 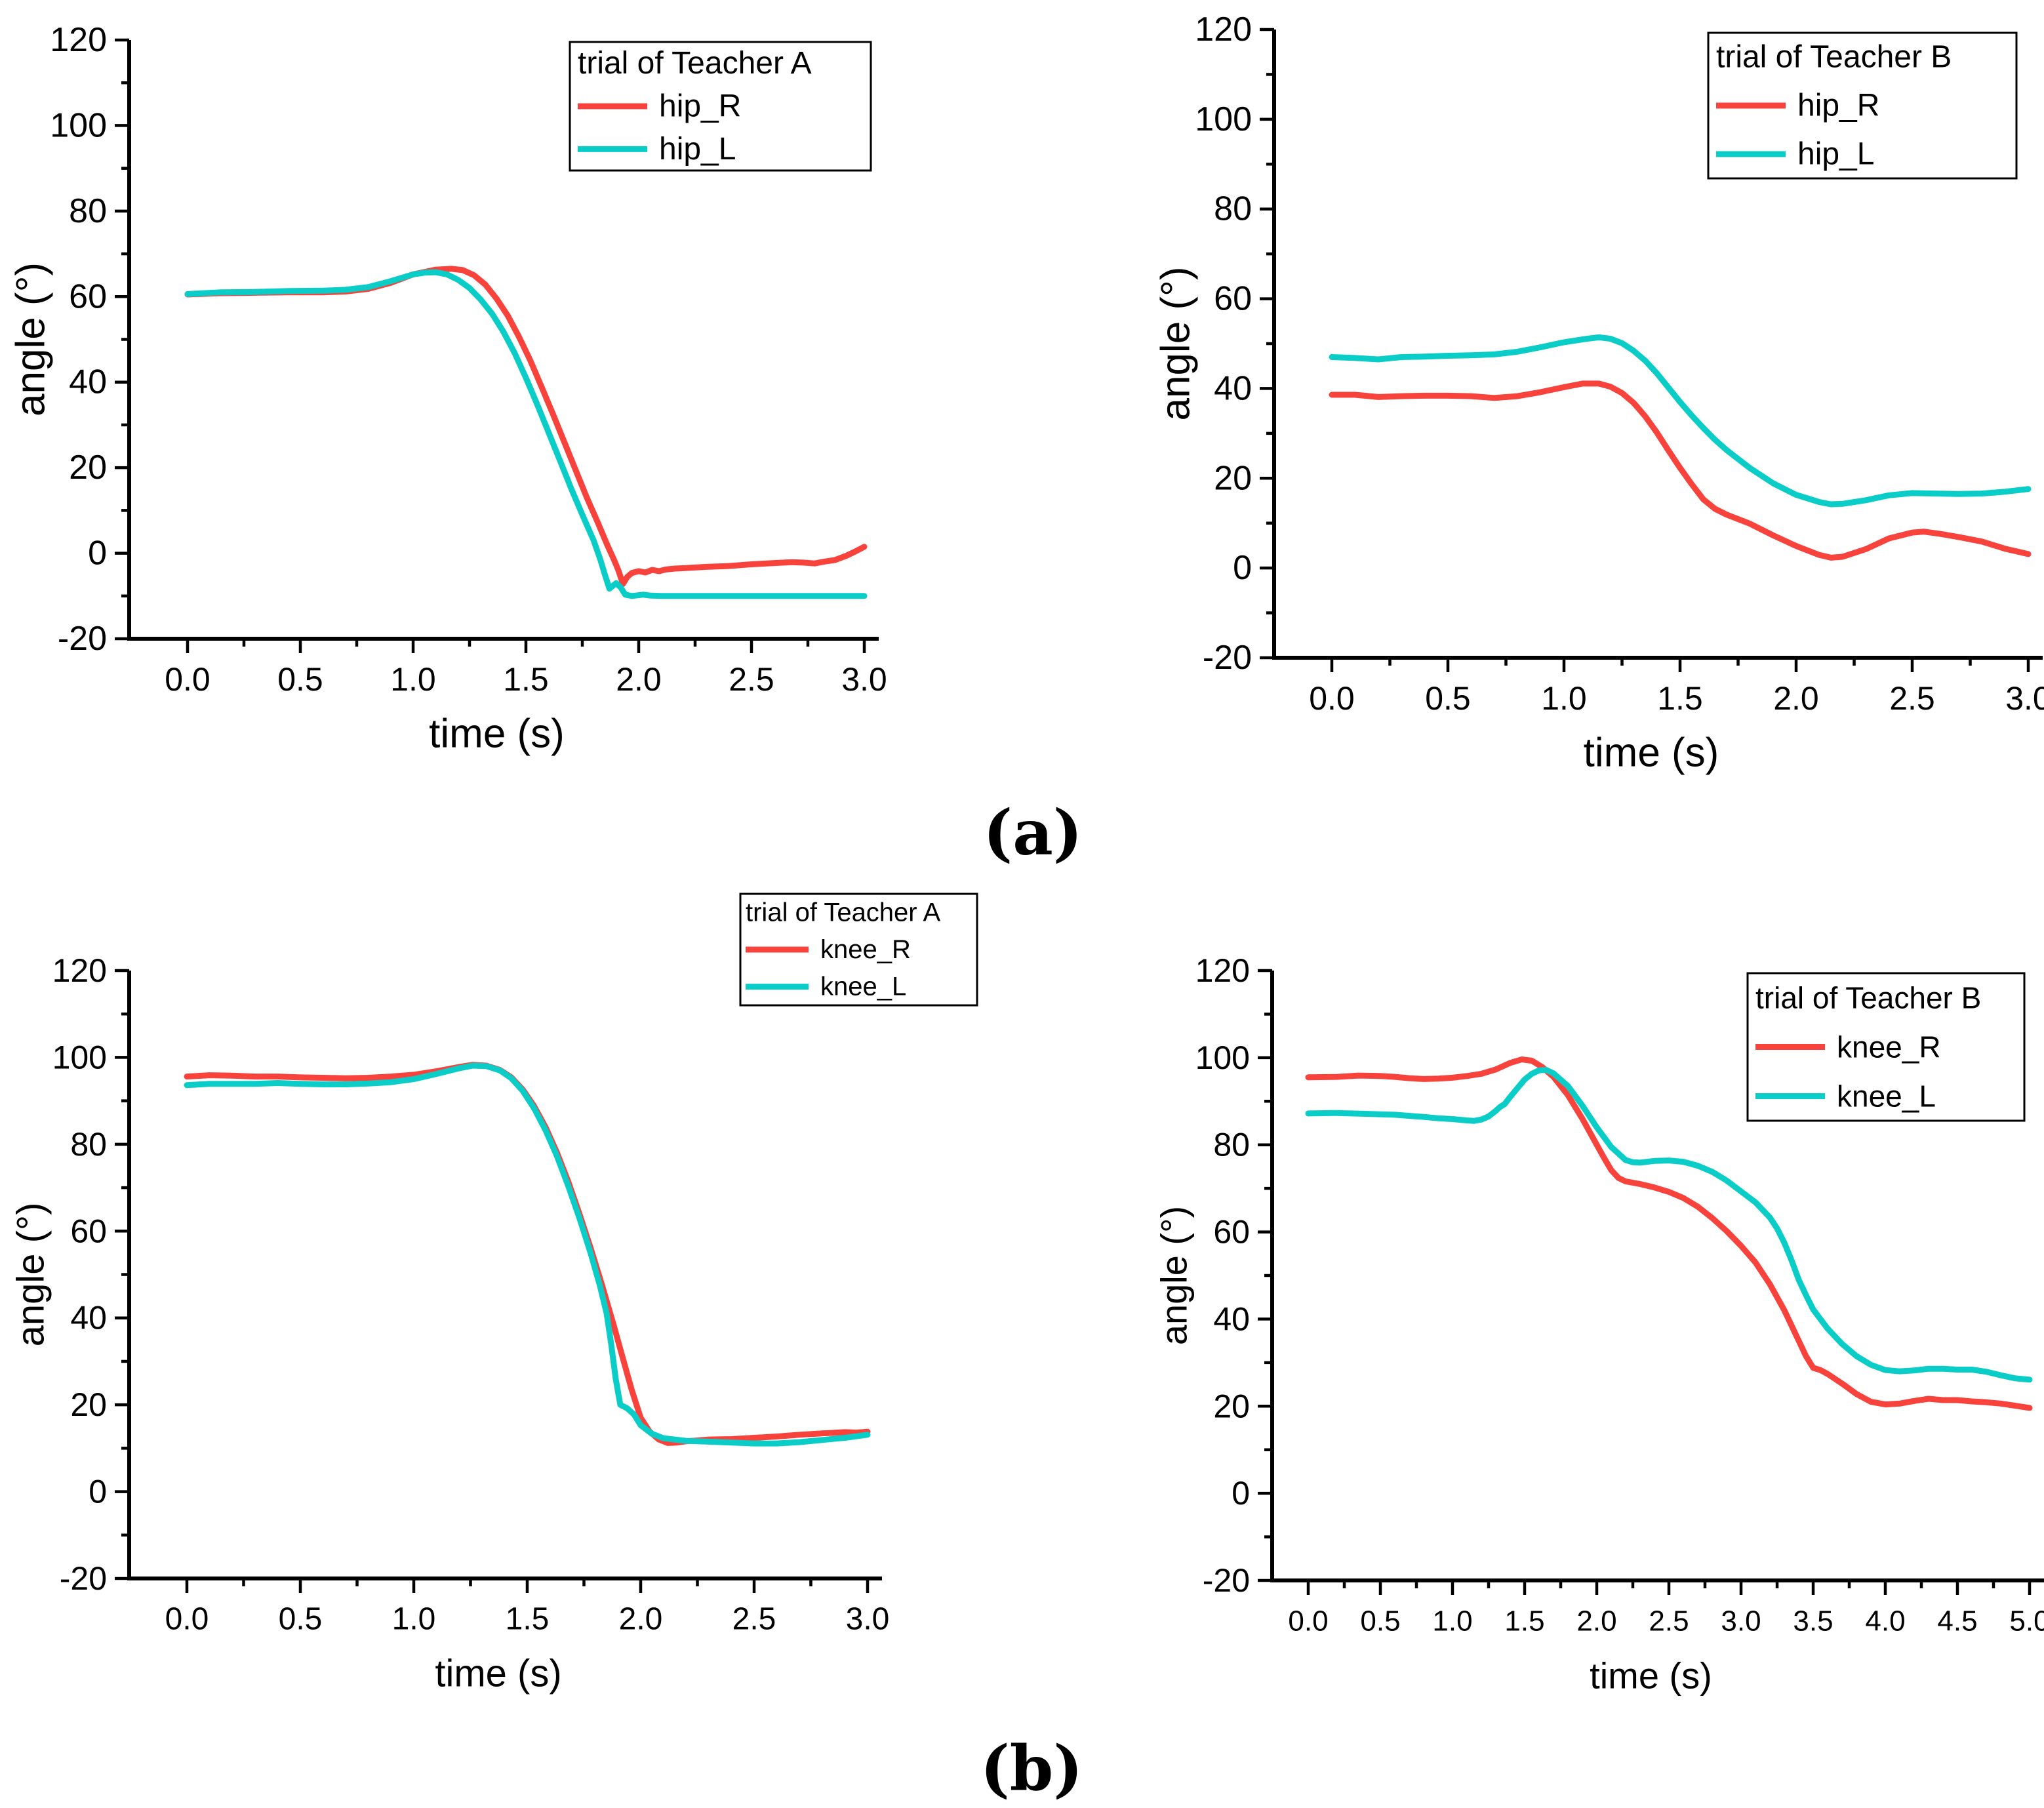 I want to click on panel-label-b: (b), so click(x=1031, y=1769).